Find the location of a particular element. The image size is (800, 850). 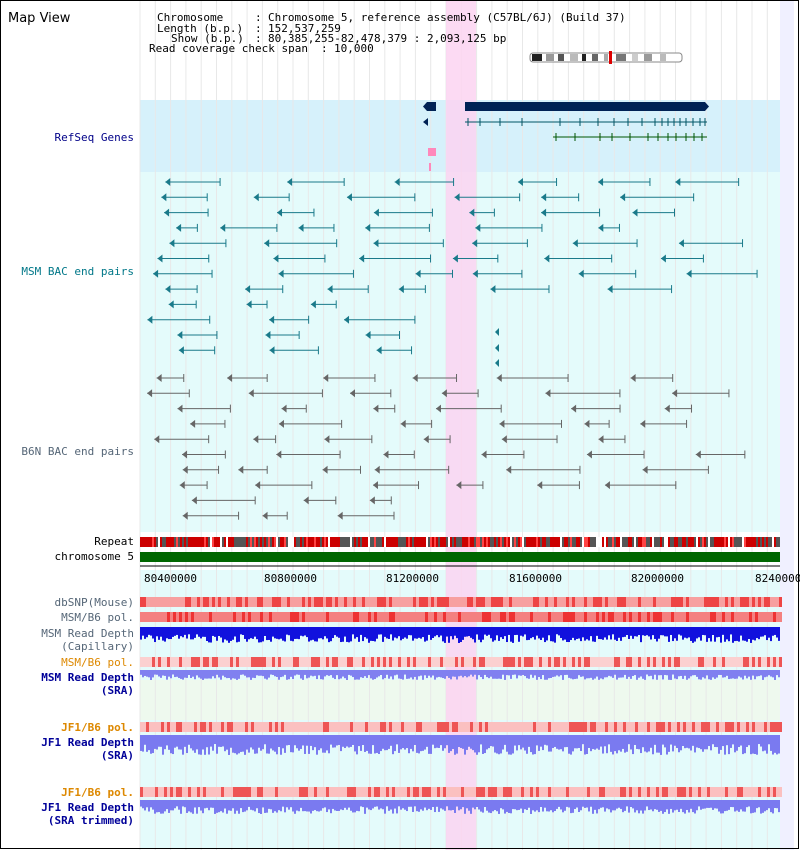

selected-region-highlight is located at coordinates (461, 425).